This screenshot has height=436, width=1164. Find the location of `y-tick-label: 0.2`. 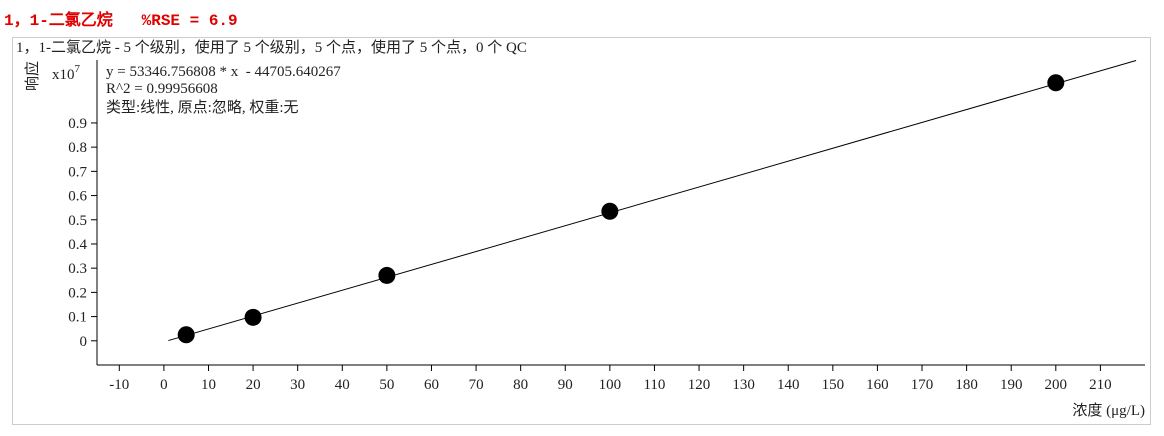

y-tick-label: 0.2 is located at coordinates (77, 293).